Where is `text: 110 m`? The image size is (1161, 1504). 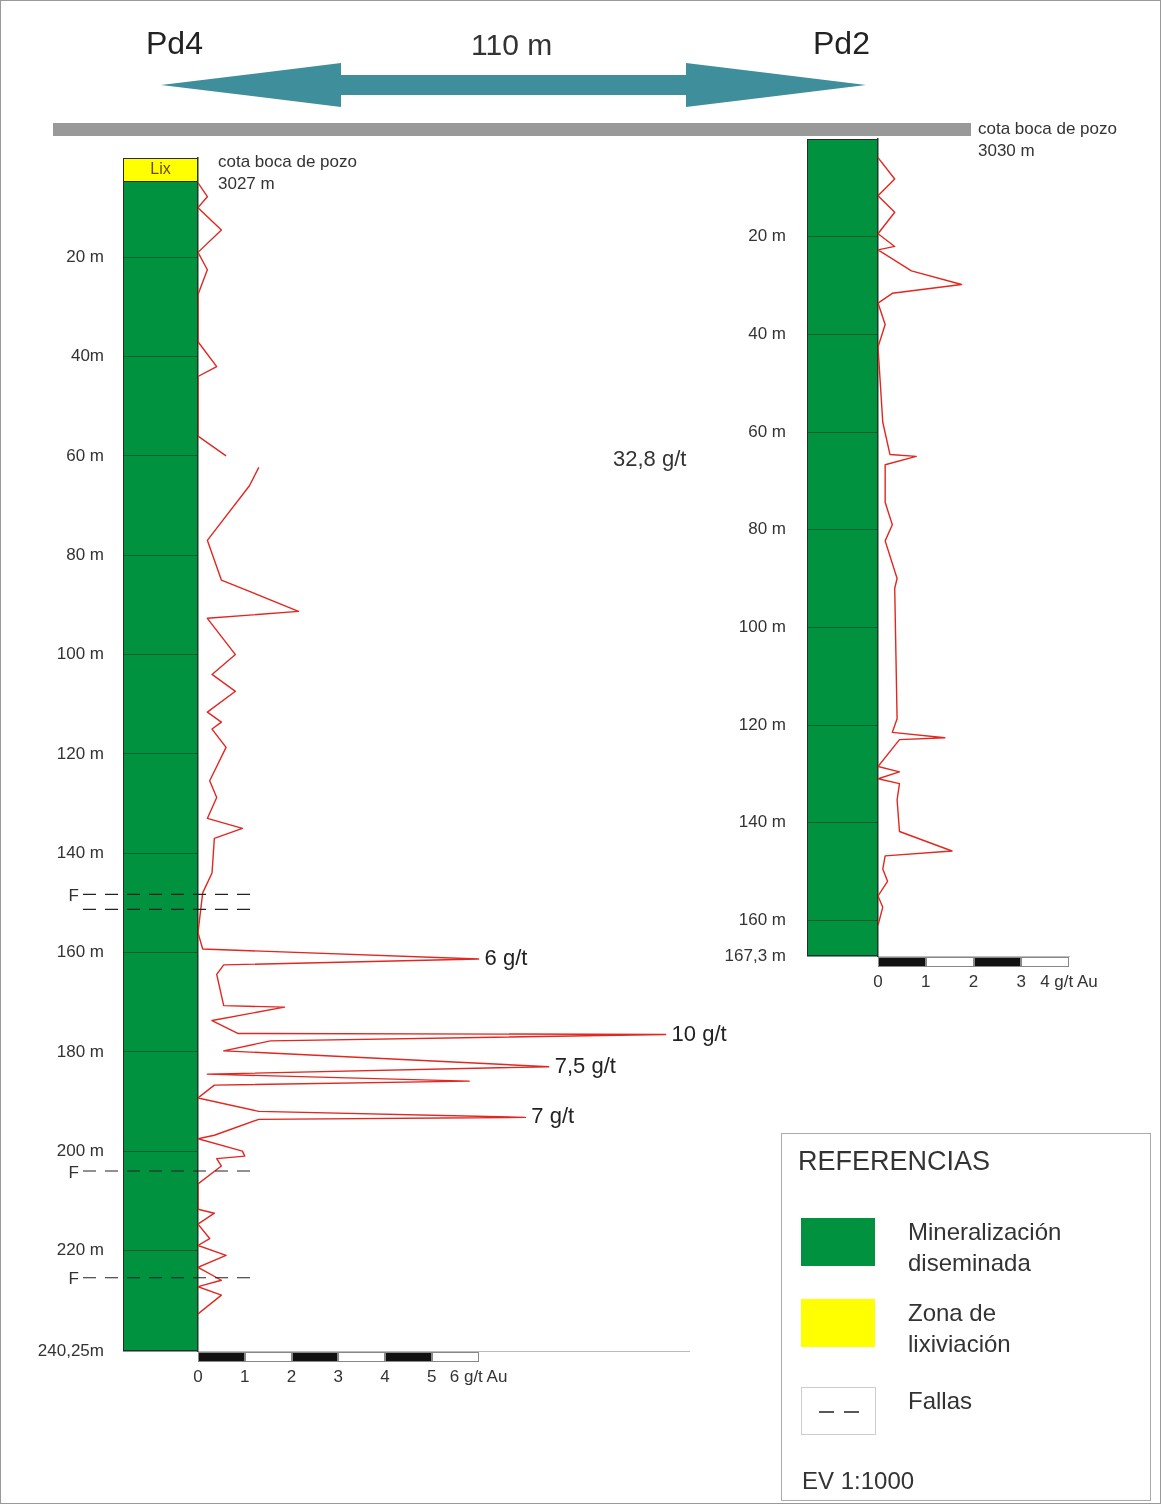 text: 110 m is located at coordinates (512, 45).